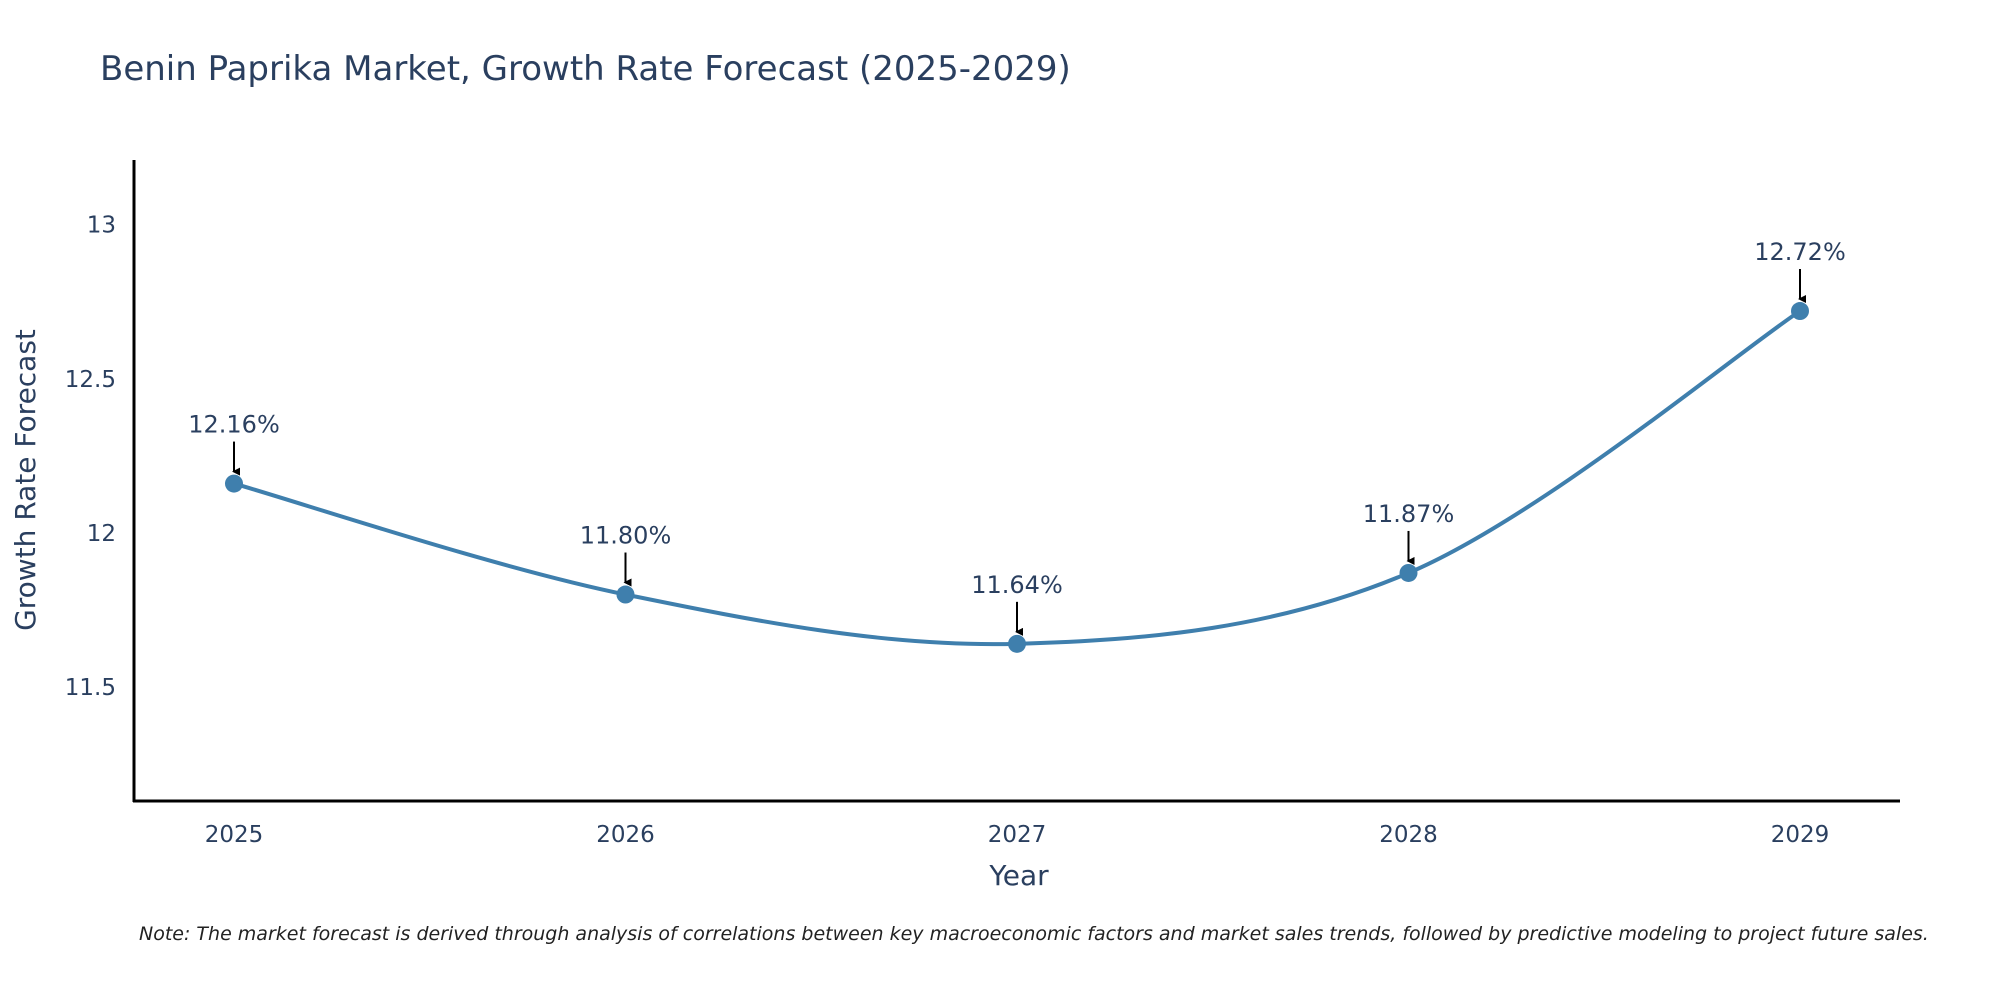 The height and width of the screenshot is (1000, 2000). I want to click on x-tick-label: 2027, so click(1017, 835).